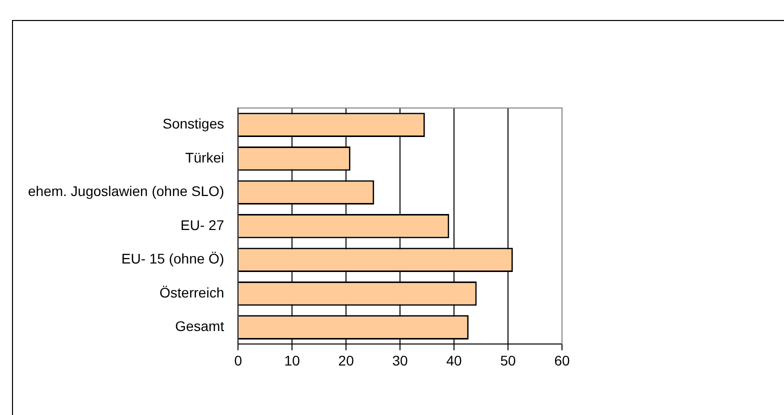 This screenshot has width=784, height=415. Describe the element at coordinates (292, 360) in the screenshot. I see `x-tick-label: 10` at that location.